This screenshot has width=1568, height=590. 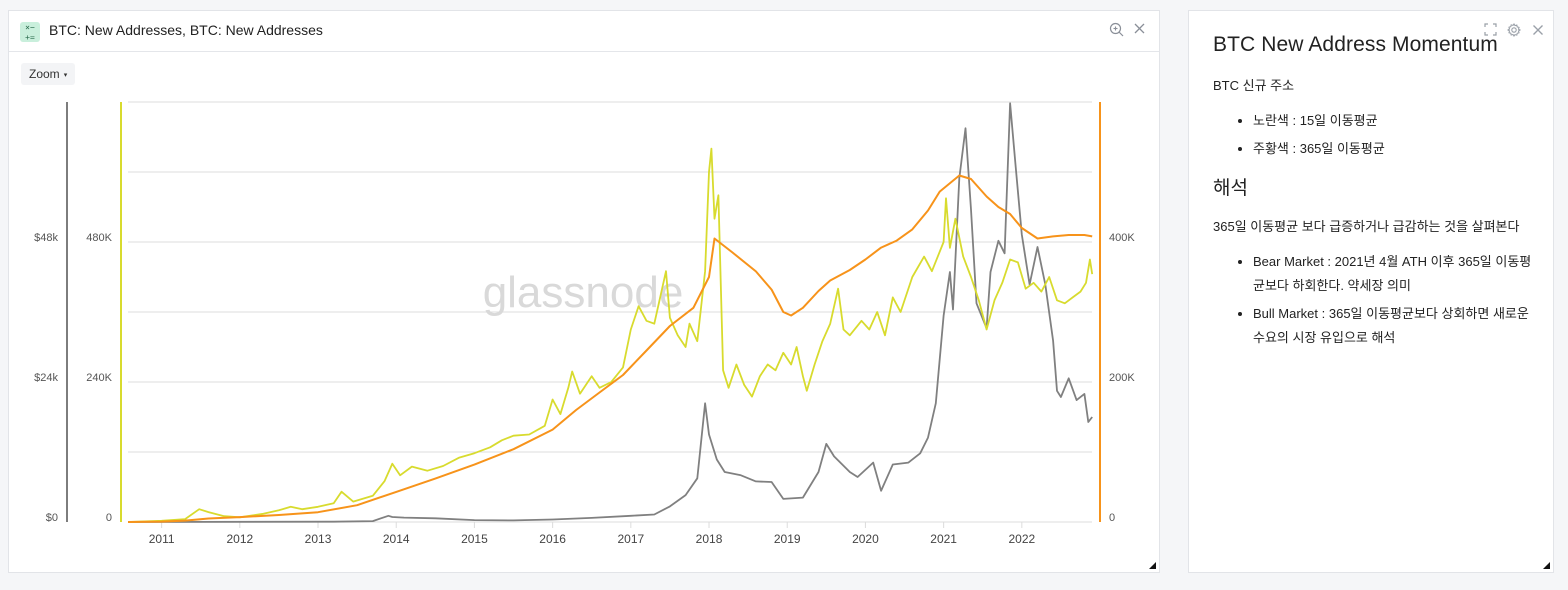 I want to click on x-tick-label: 2019, so click(x=787, y=539).